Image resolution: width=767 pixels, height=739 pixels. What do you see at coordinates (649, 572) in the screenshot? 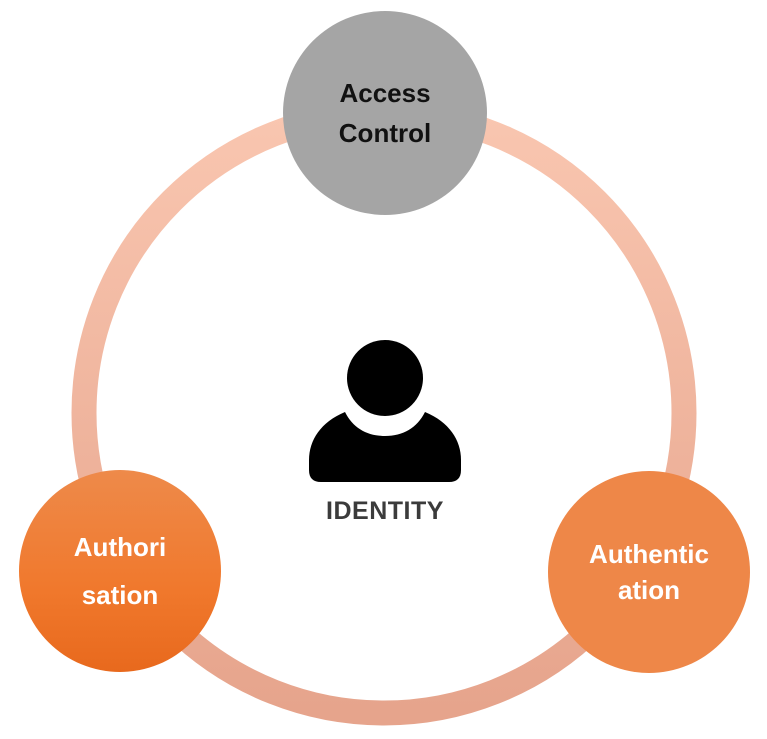
I see `authentication-node: Authentic ation` at bounding box center [649, 572].